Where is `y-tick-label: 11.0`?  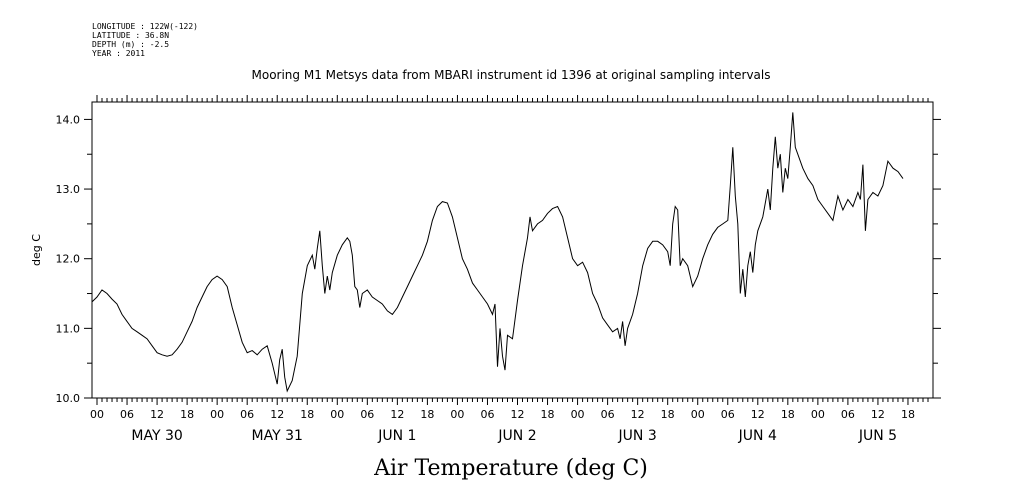 y-tick-label: 11.0 is located at coordinates (68, 328).